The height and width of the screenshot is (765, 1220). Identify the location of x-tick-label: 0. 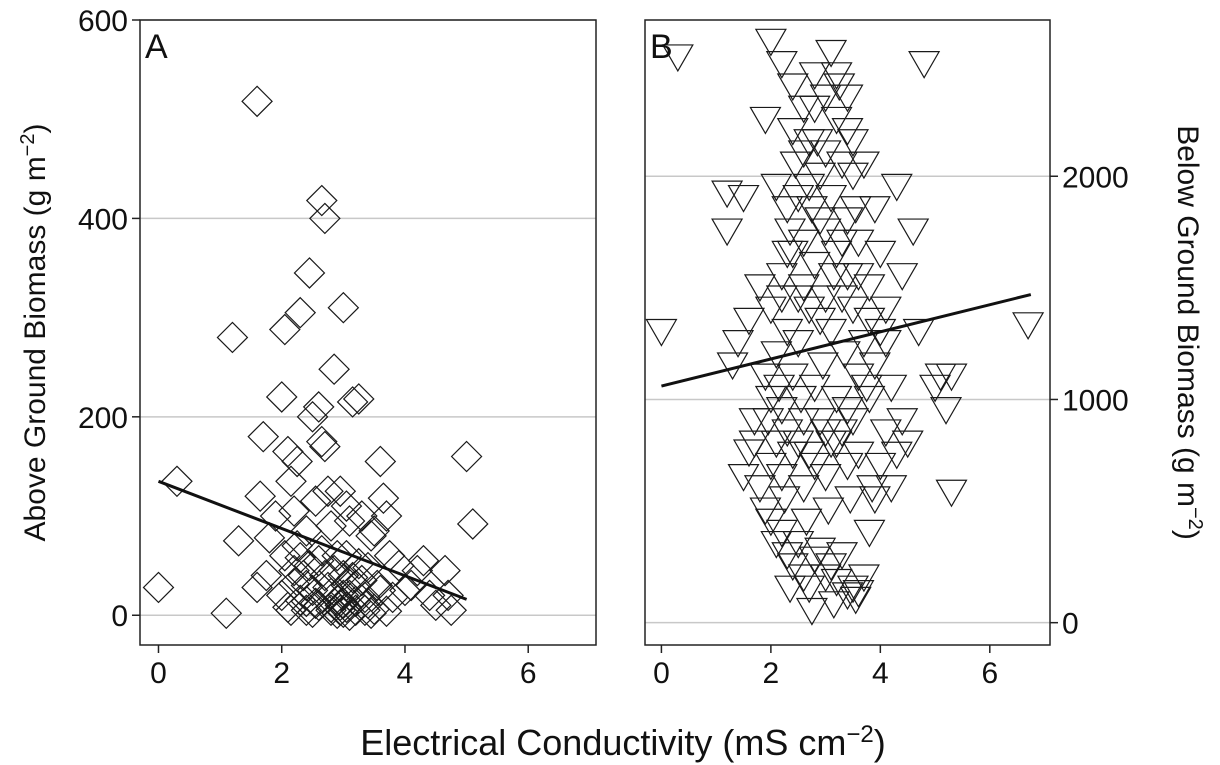
(158, 673).